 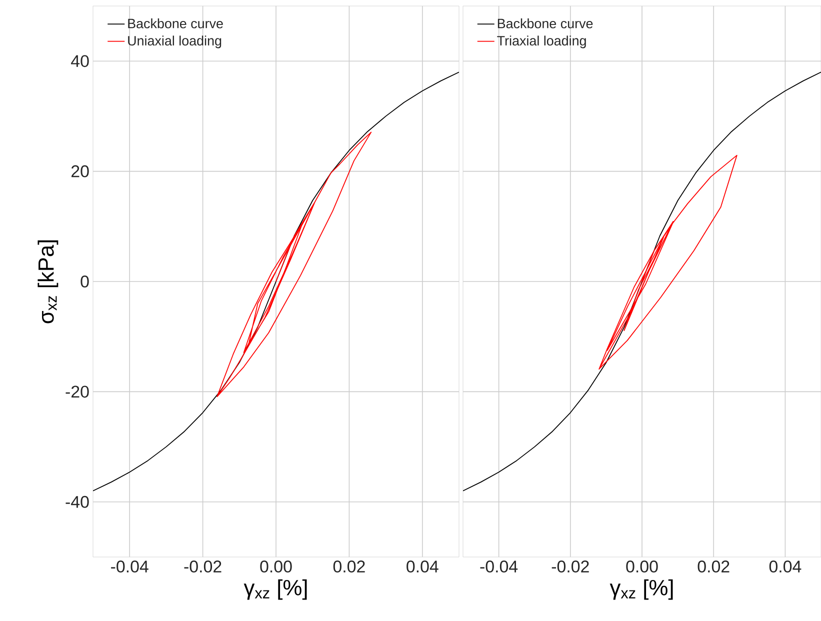 What do you see at coordinates (80, 61) in the screenshot?
I see `y-tick-label: 40` at bounding box center [80, 61].